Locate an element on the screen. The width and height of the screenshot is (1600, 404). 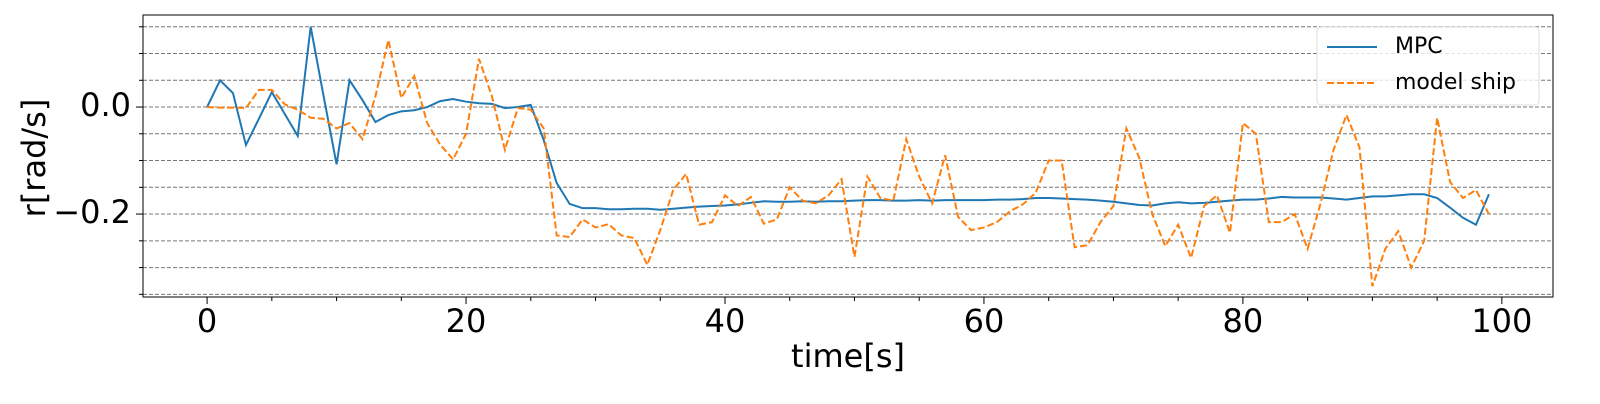
legend-label: model ship is located at coordinates (1455, 82).